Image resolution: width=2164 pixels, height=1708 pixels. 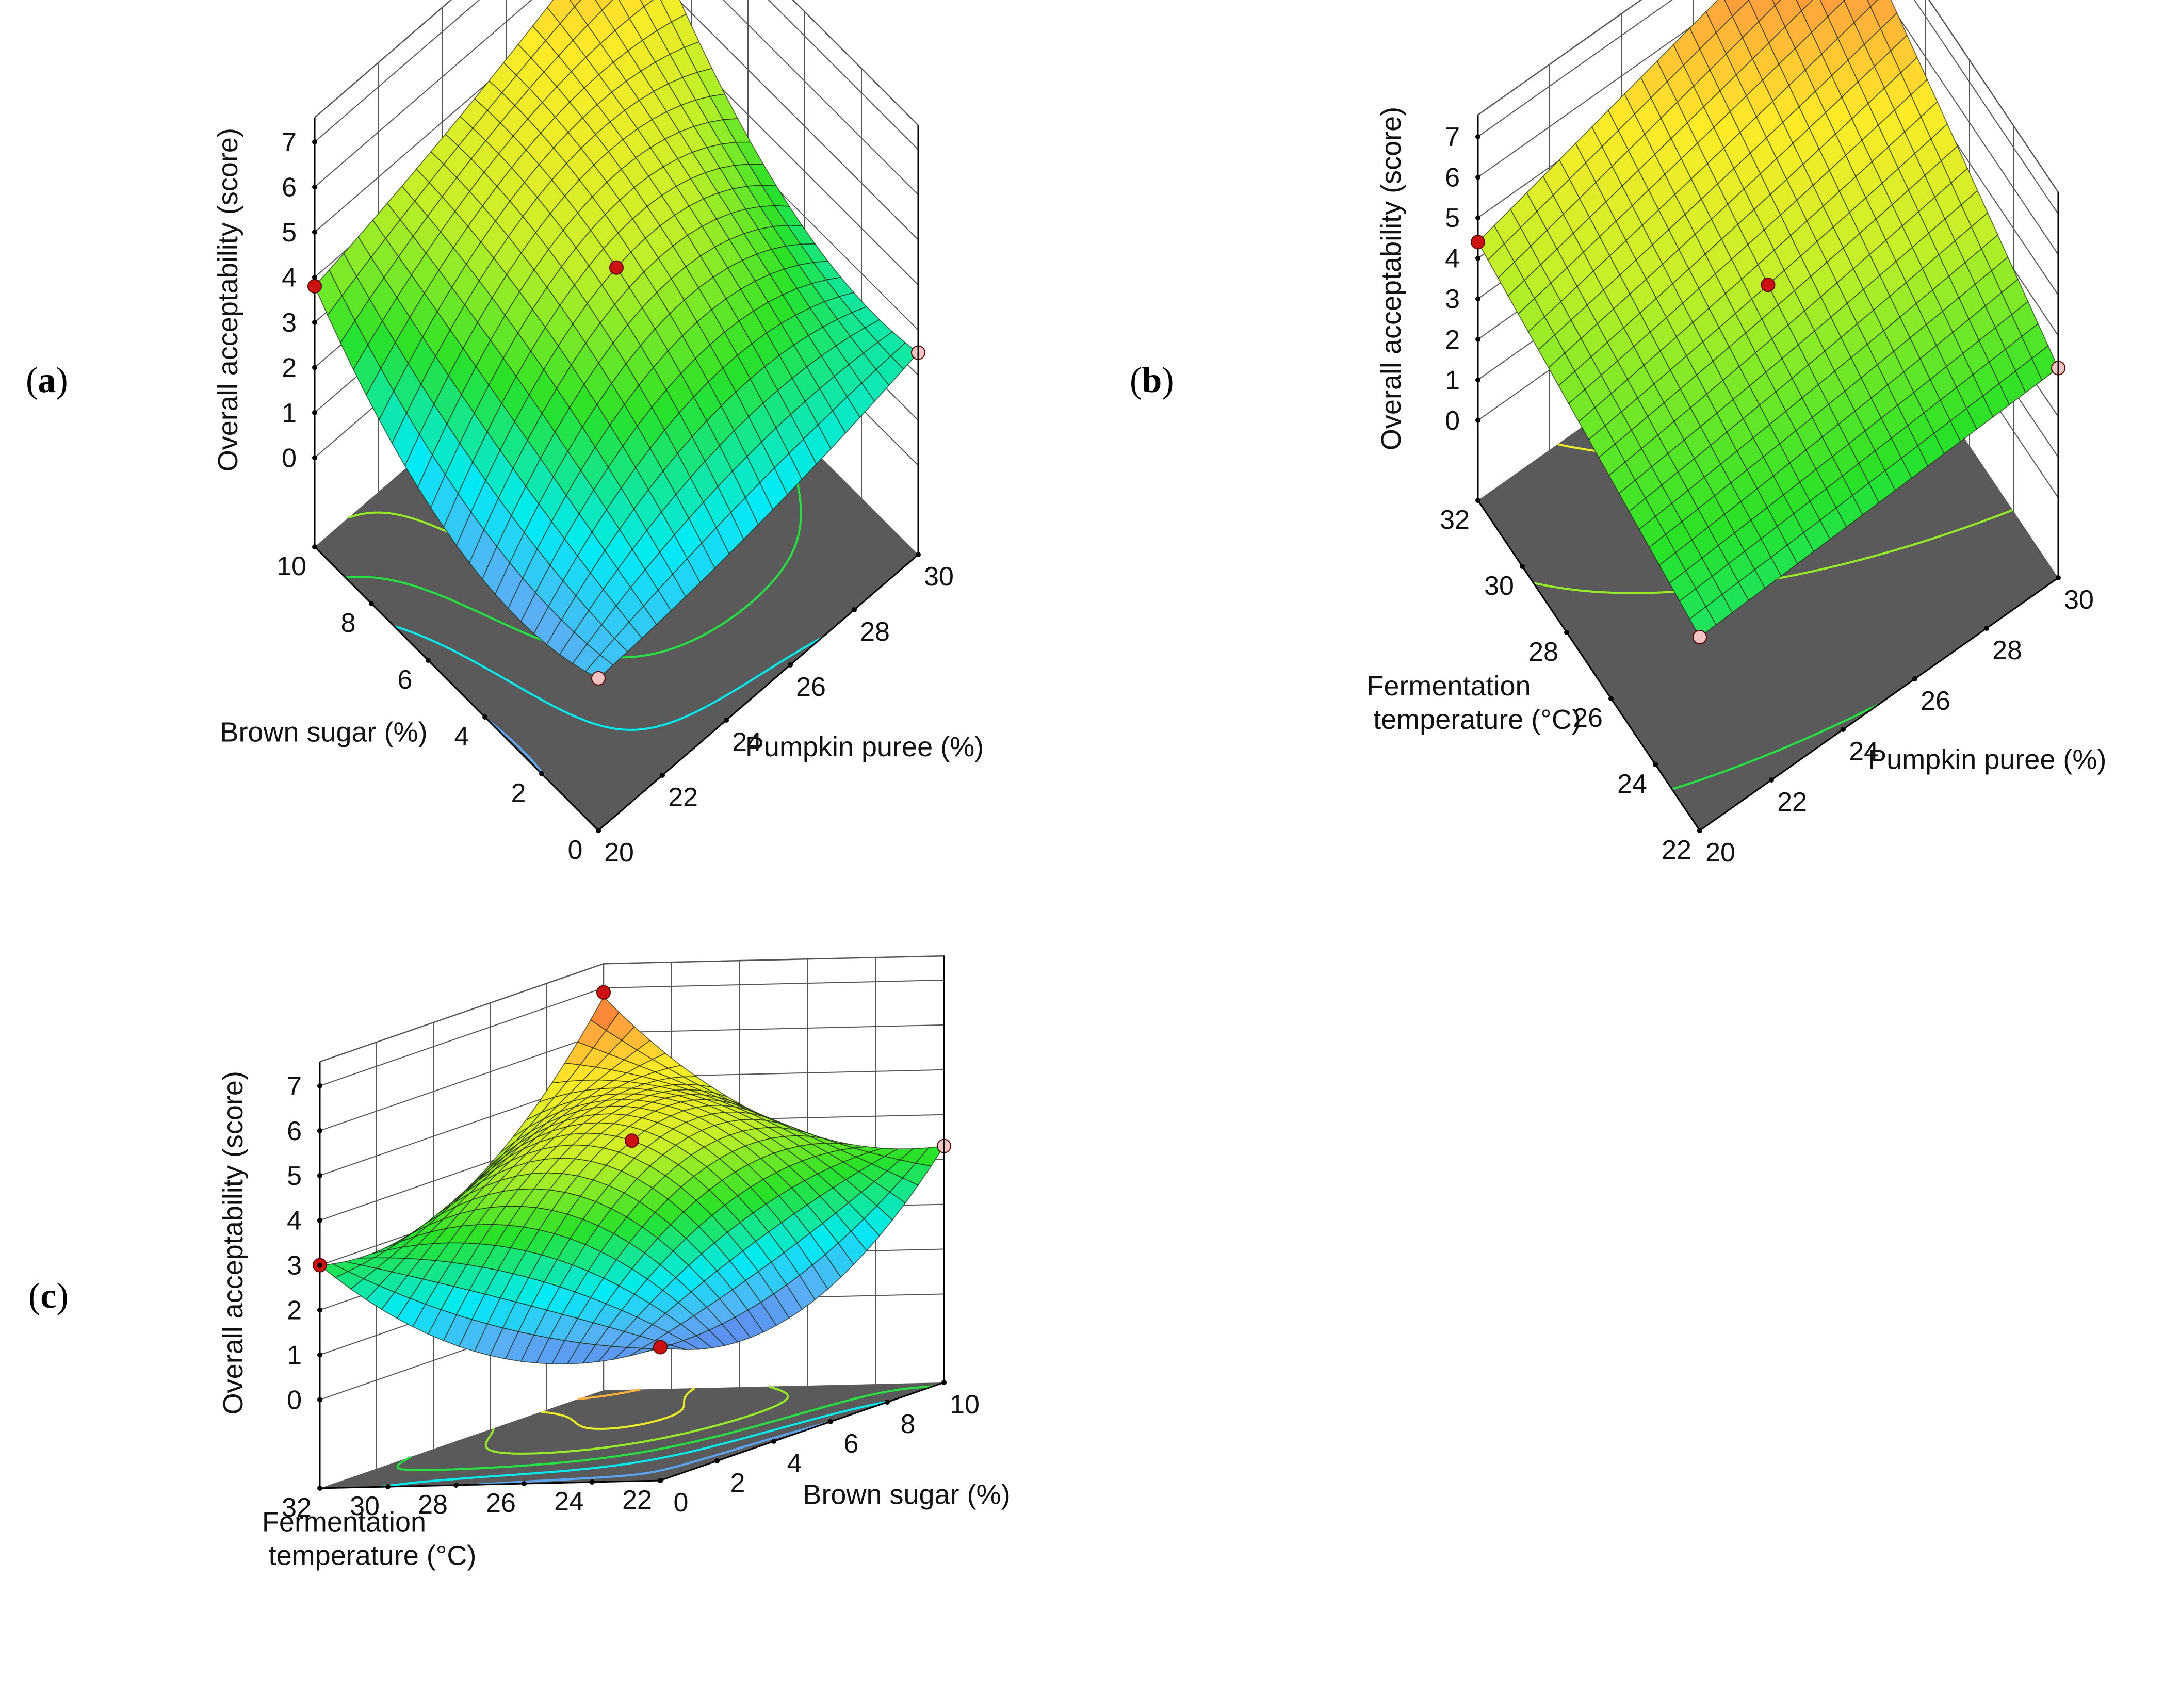 What do you see at coordinates (297, 1508) in the screenshot?
I see `y-tick-label: 32` at bounding box center [297, 1508].